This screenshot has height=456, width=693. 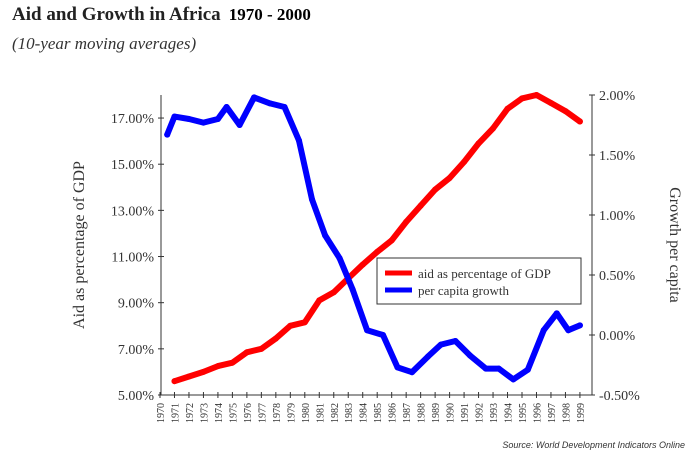 I want to click on x-tick-label: 1979, so click(x=291, y=413).